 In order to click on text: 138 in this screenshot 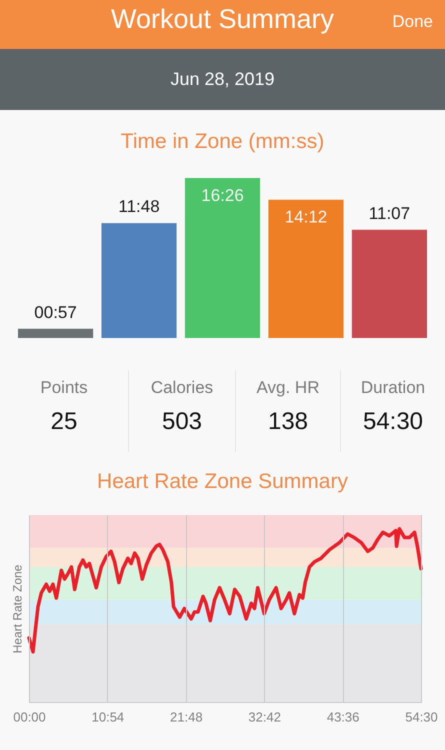, I will do `click(288, 422)`.